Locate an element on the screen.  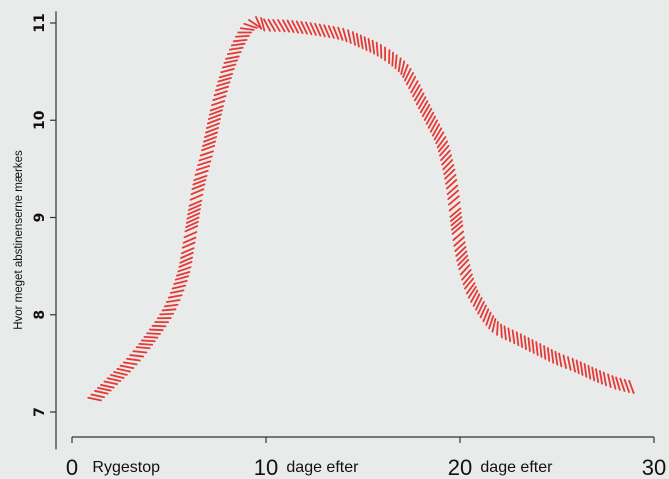
y-axis-label: Hvor meget abstinenserne mærkes is located at coordinates (19, 240).